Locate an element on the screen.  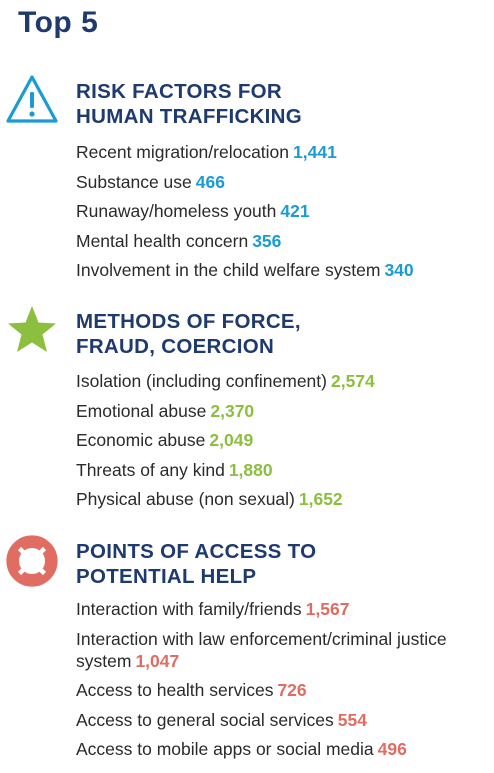
list-item: Physical abuse (non sexual) 1,652 is located at coordinates (283, 499).